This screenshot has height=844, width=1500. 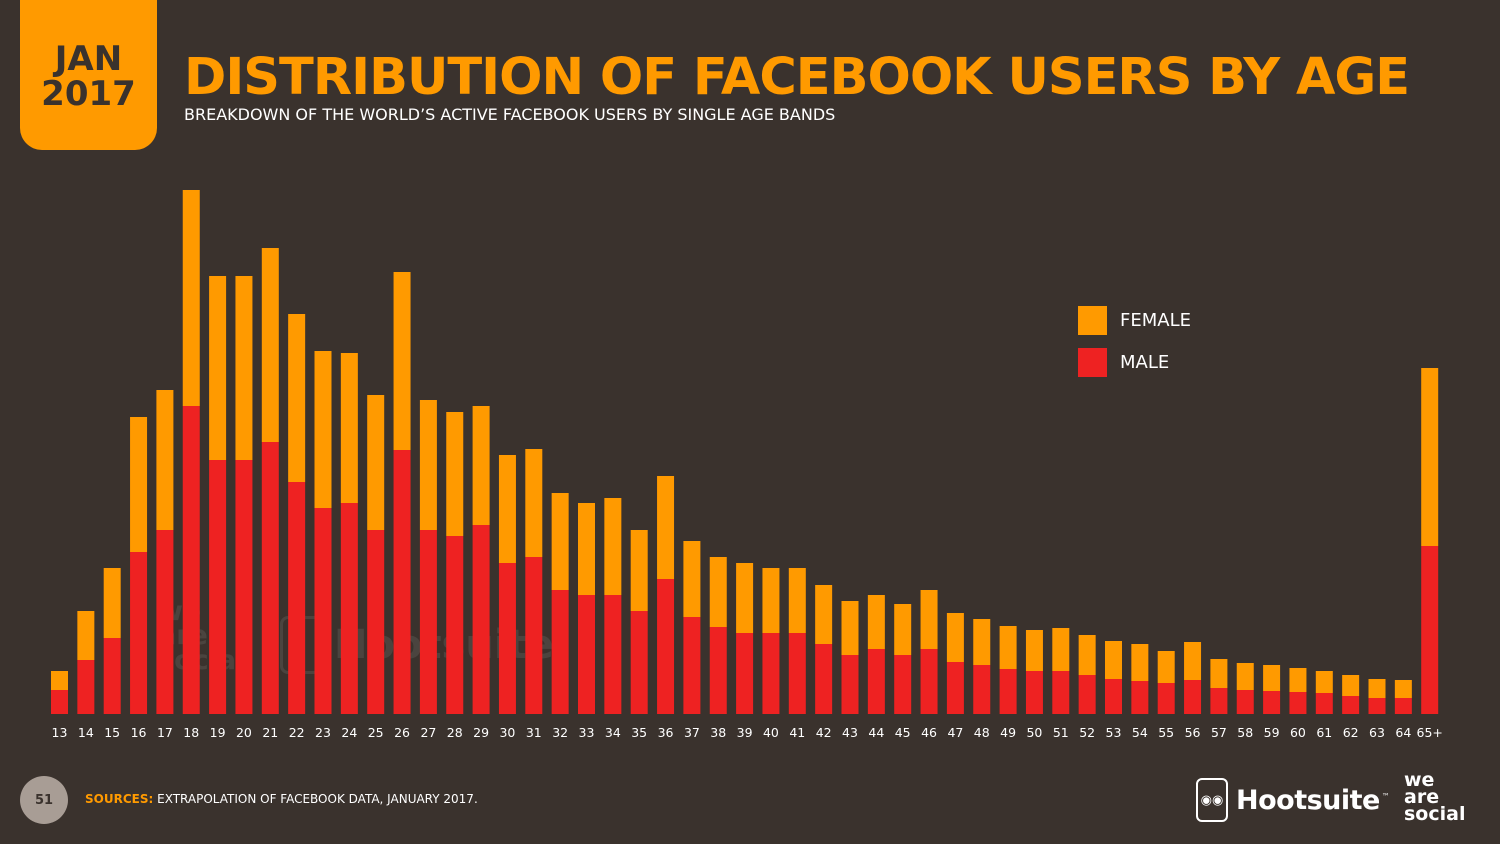 What do you see at coordinates (1092, 362) in the screenshot?
I see `legend-swatch-male` at bounding box center [1092, 362].